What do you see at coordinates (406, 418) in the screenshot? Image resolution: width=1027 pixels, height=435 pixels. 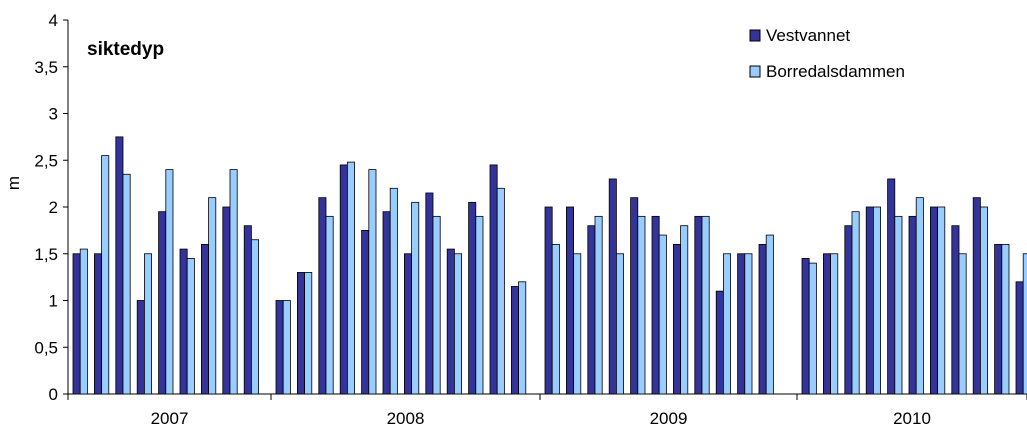 I see `x-year-label: 2008` at bounding box center [406, 418].